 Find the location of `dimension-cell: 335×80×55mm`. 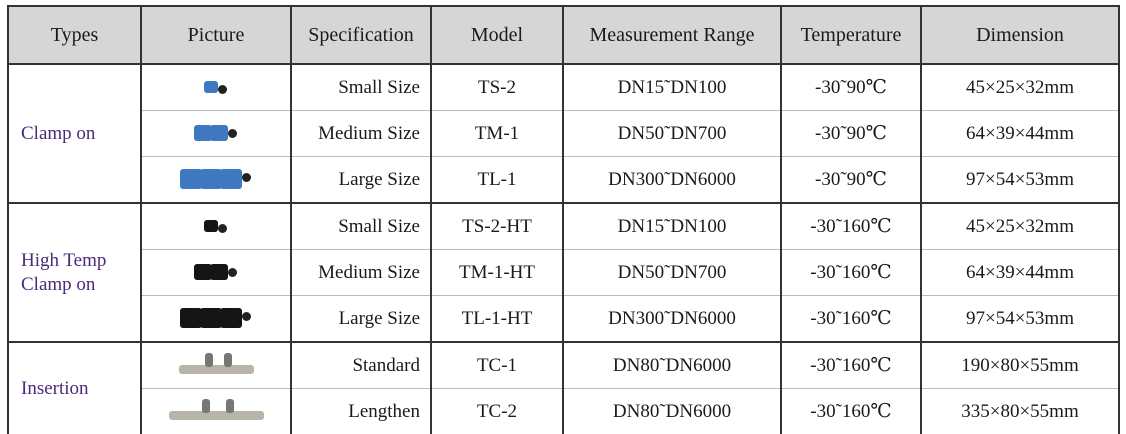

dimension-cell: 335×80×55mm is located at coordinates (1020, 411).